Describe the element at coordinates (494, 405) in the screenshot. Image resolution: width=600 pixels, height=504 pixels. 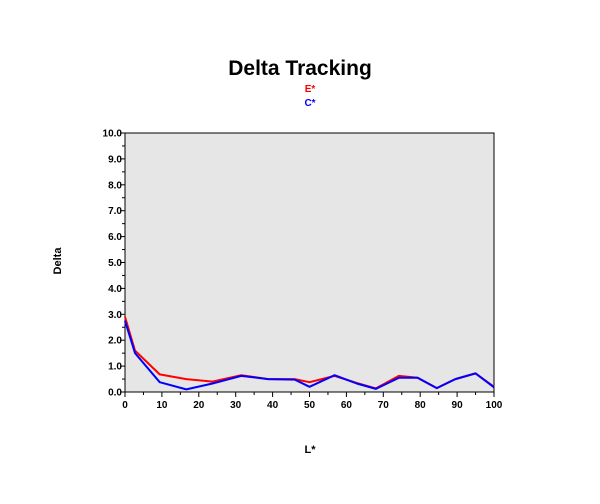
I see `x-tick-label: 100` at that location.